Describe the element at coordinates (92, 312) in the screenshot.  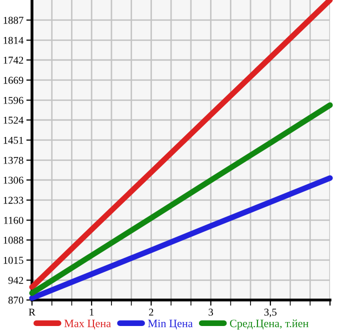
I see `x-tick-label: 1` at that location.